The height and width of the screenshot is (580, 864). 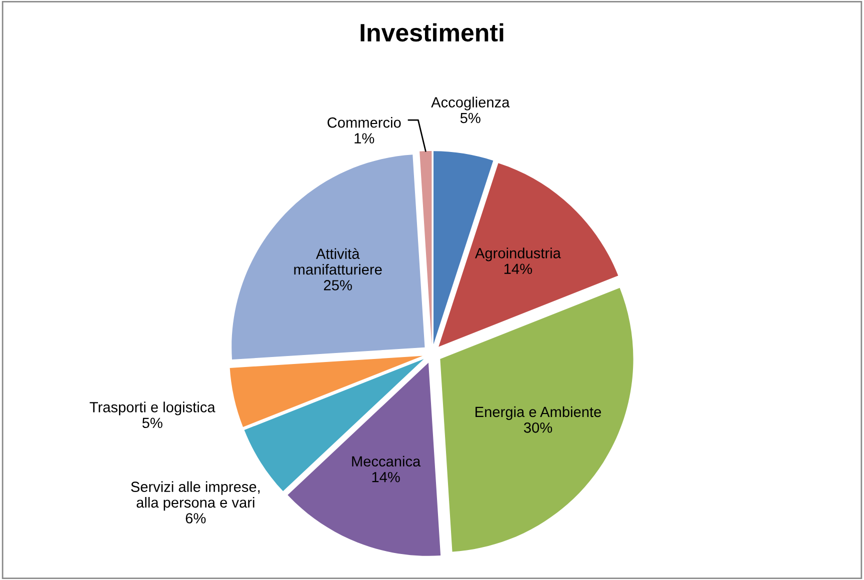 What do you see at coordinates (432, 32) in the screenshot?
I see `chart-title: Investimenti` at bounding box center [432, 32].